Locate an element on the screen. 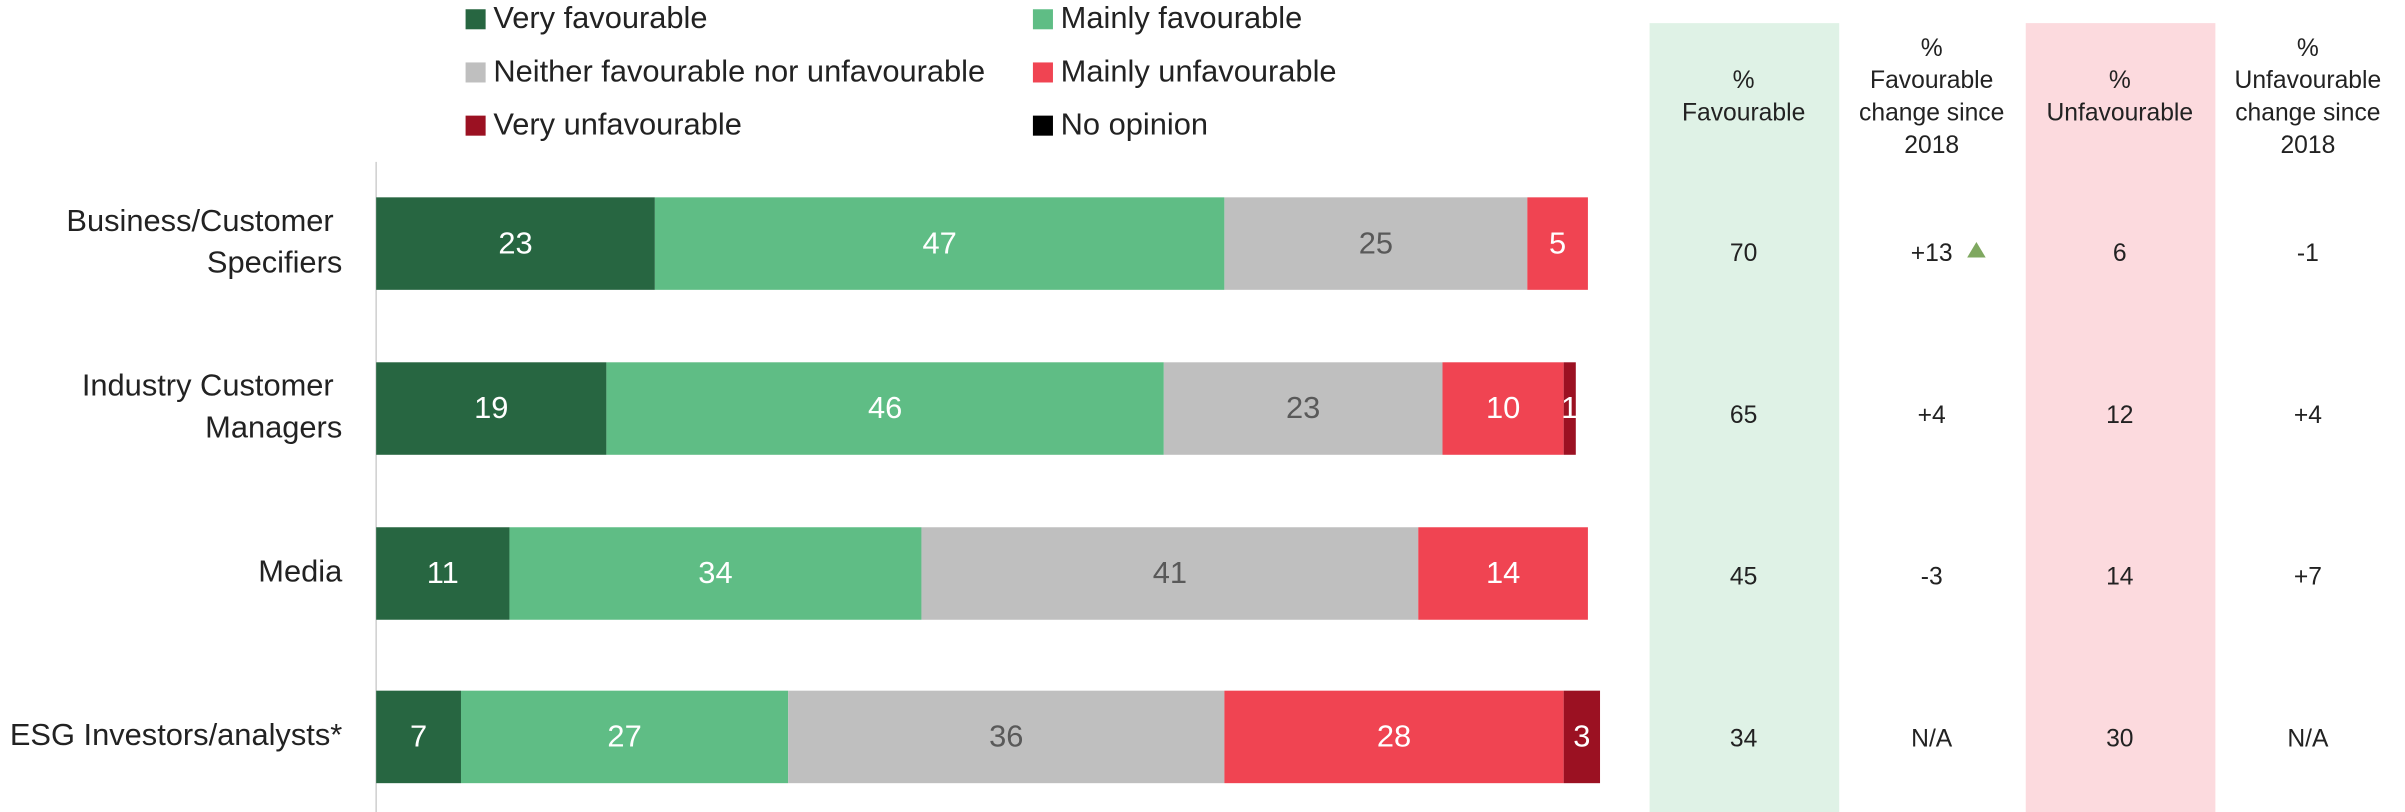 This screenshot has width=2405, height=812. bar-value-label: 34 is located at coordinates (715, 572).